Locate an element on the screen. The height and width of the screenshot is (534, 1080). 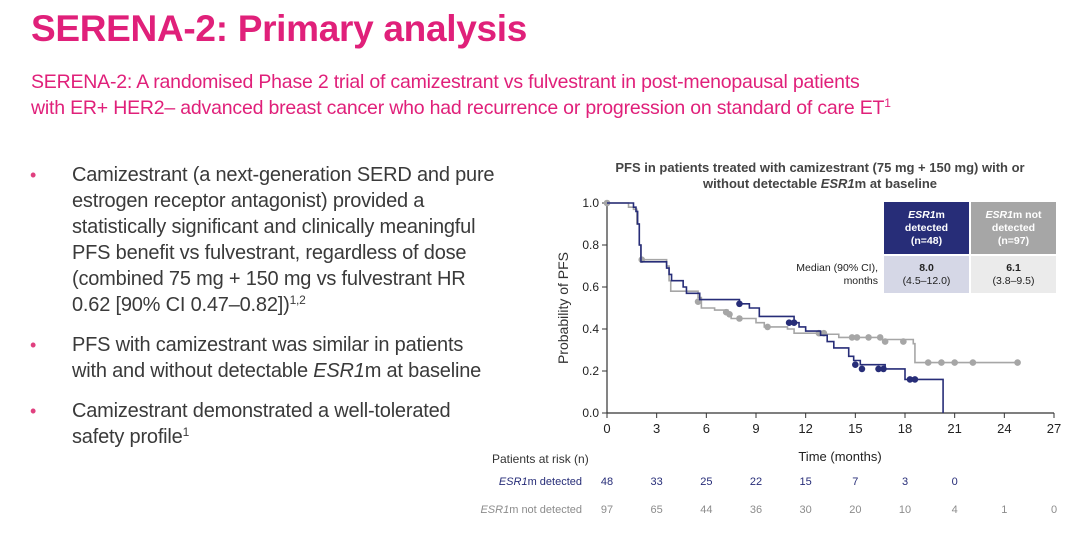
risk-value: 3 is located at coordinates (905, 482).